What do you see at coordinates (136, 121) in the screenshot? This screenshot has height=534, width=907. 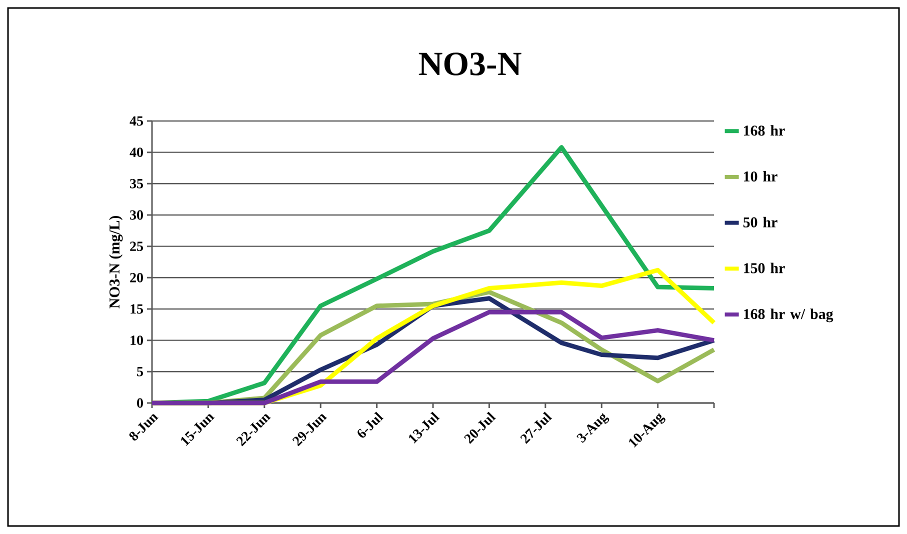 I see `y-tick-label: 45` at bounding box center [136, 121].